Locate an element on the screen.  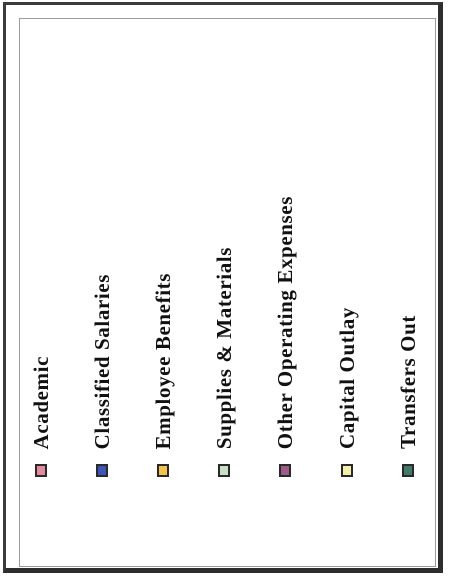
legend-label: Classified Salaries is located at coordinates (102, 361).